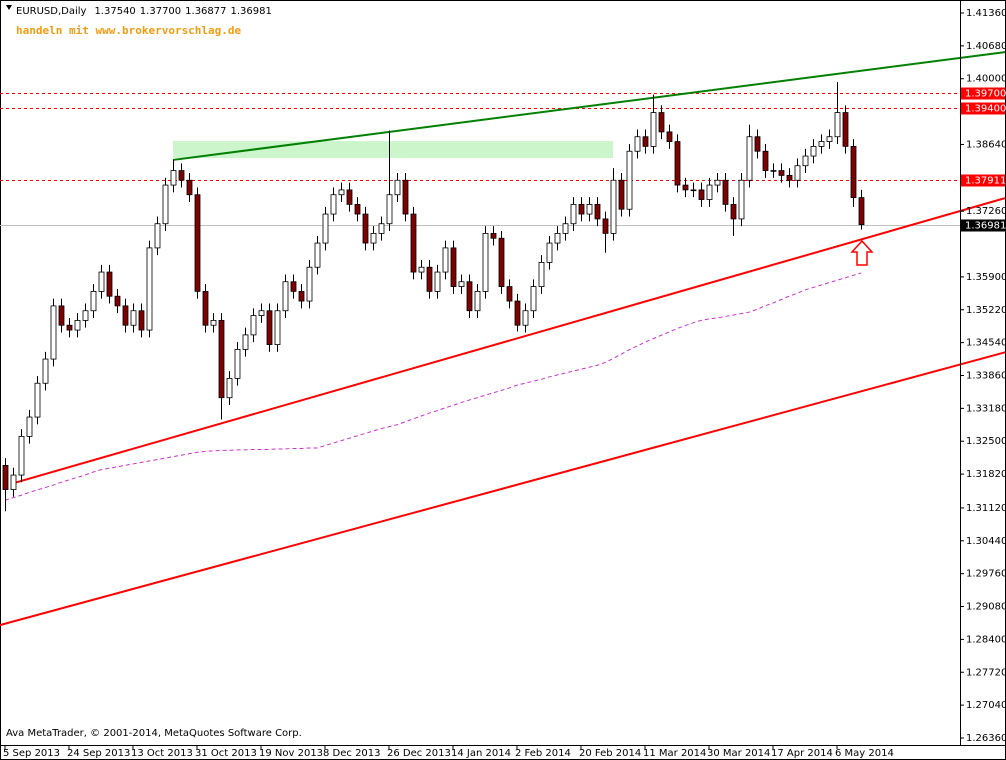  I want to click on y-tick-label: 1.41360, so click(986, 13).